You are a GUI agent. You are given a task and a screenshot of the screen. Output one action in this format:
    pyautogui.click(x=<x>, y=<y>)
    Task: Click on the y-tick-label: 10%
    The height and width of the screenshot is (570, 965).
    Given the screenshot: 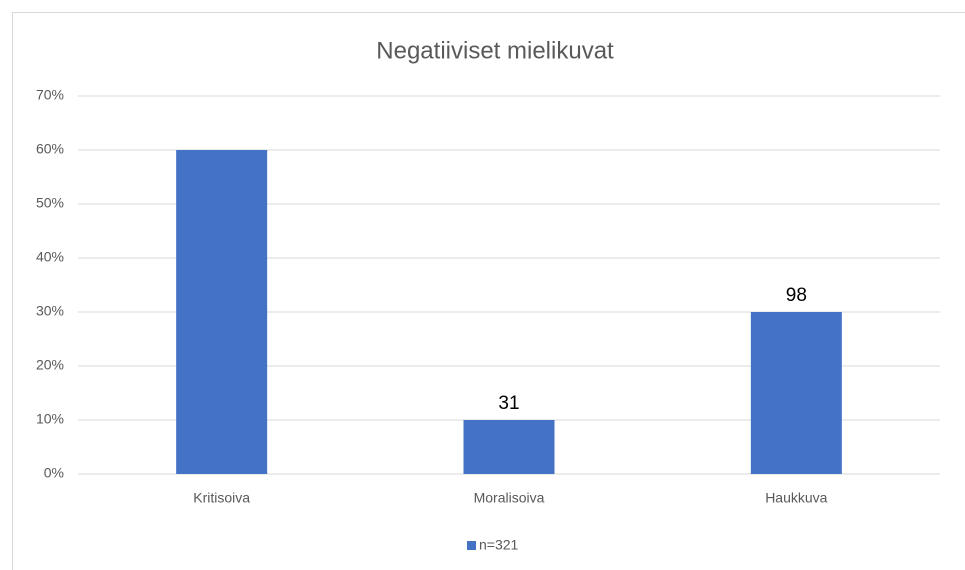 What is the action you would take?
    pyautogui.click(x=50, y=419)
    